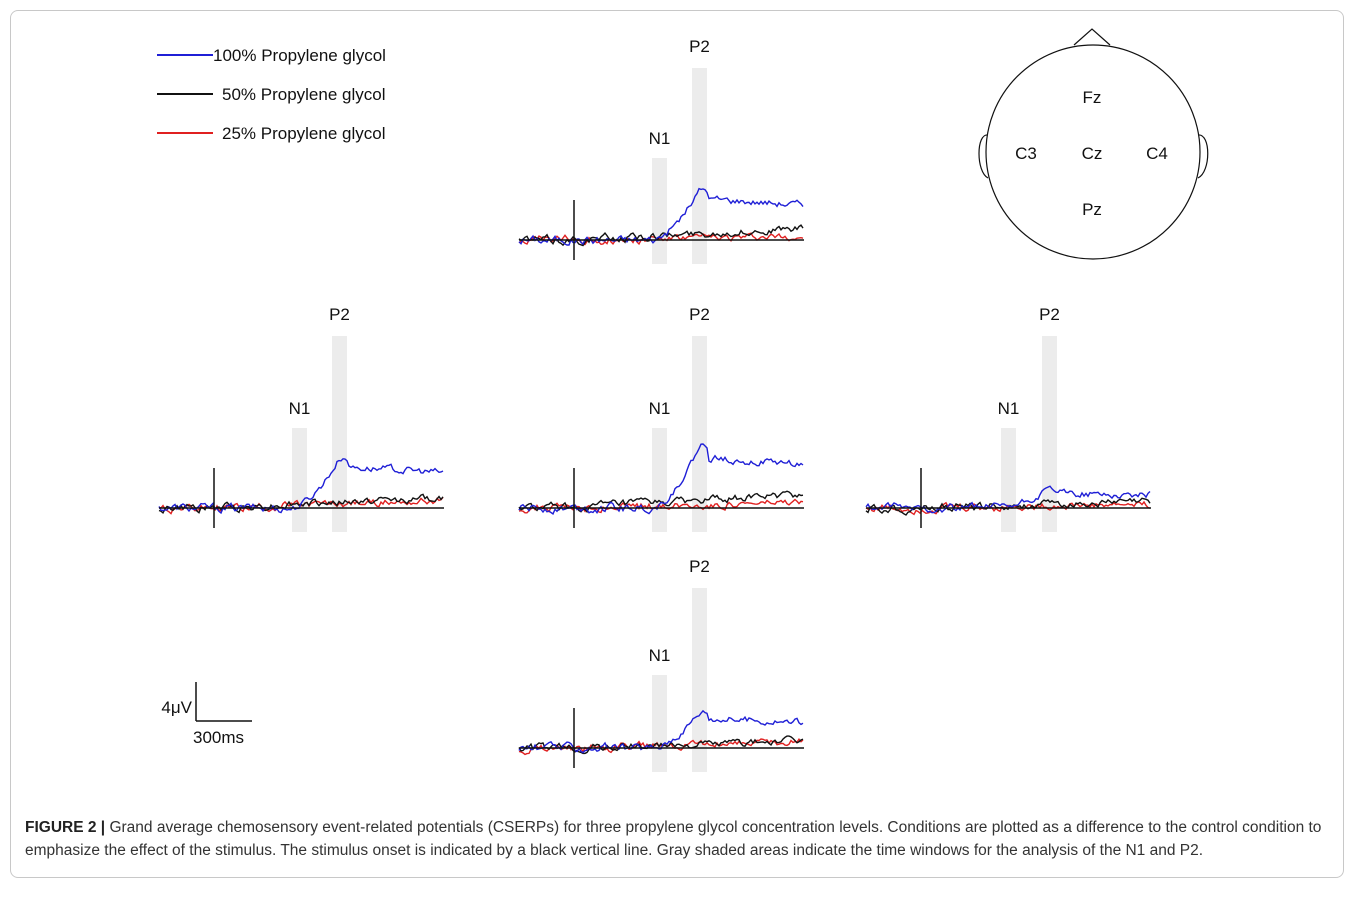 The height and width of the screenshot is (899, 1354). What do you see at coordinates (659, 480) in the screenshot?
I see `n1-window-cz` at bounding box center [659, 480].